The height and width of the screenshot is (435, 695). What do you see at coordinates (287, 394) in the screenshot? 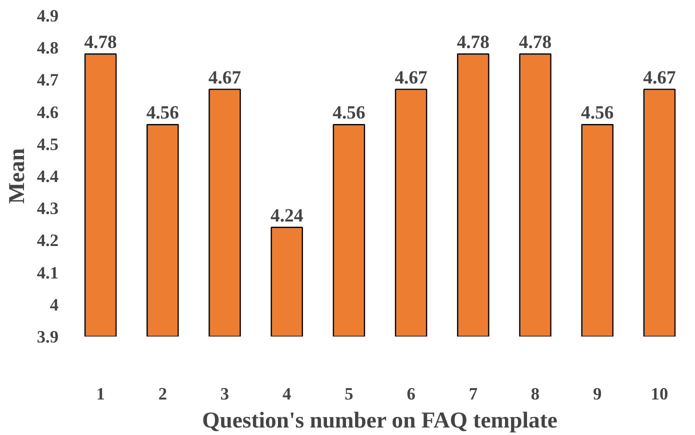
I see `x-tick-label: 4` at bounding box center [287, 394].